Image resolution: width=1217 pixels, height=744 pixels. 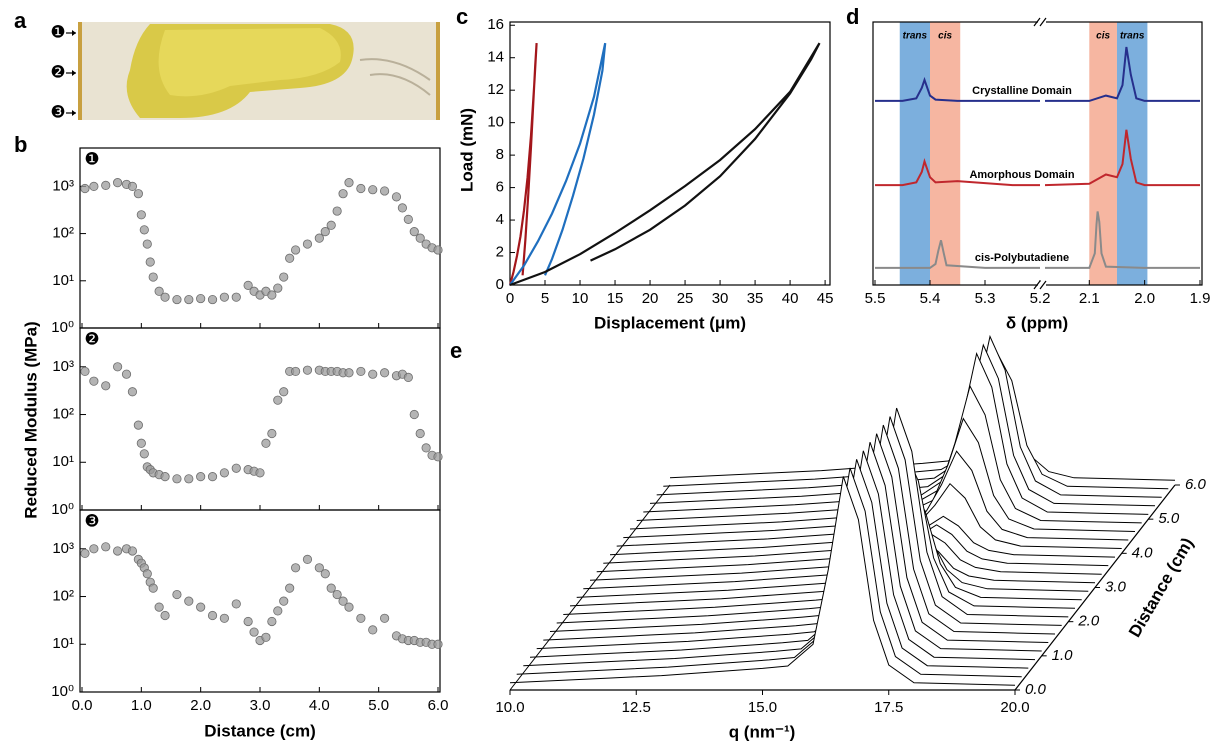 I want to click on x-tick-label: 3.0, so click(x=260, y=705).